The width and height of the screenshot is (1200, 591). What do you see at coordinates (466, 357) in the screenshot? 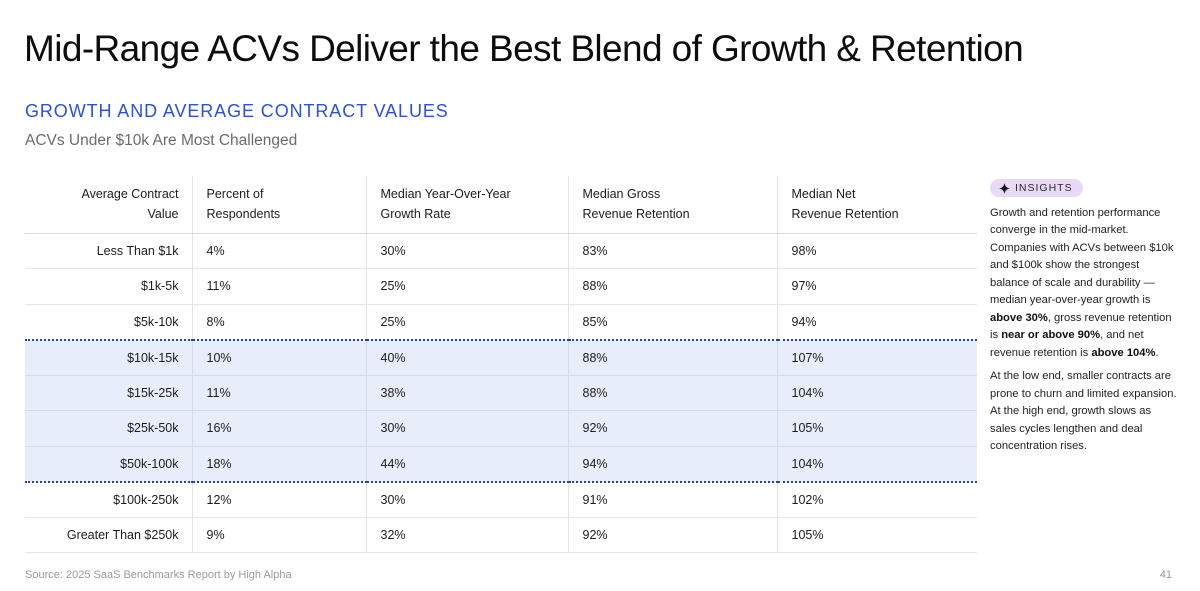
I see `cell-growth: 40%` at bounding box center [466, 357].